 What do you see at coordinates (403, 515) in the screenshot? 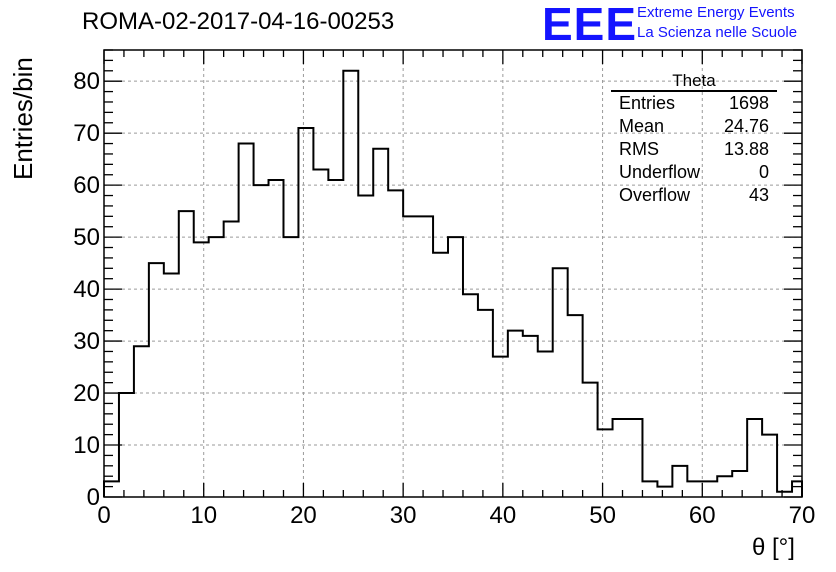
I see `x-tick-label: 30` at bounding box center [403, 515].